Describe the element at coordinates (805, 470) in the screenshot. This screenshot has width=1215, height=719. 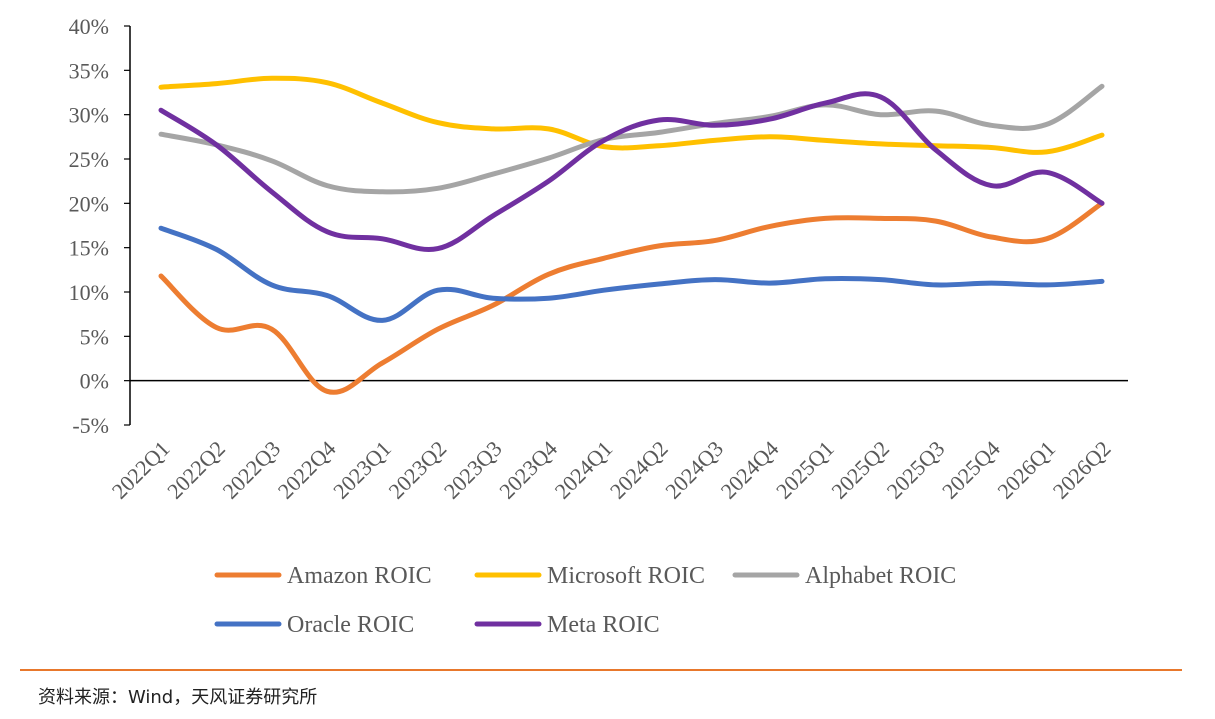
I see `x-tick-label: 2025Q1` at that location.